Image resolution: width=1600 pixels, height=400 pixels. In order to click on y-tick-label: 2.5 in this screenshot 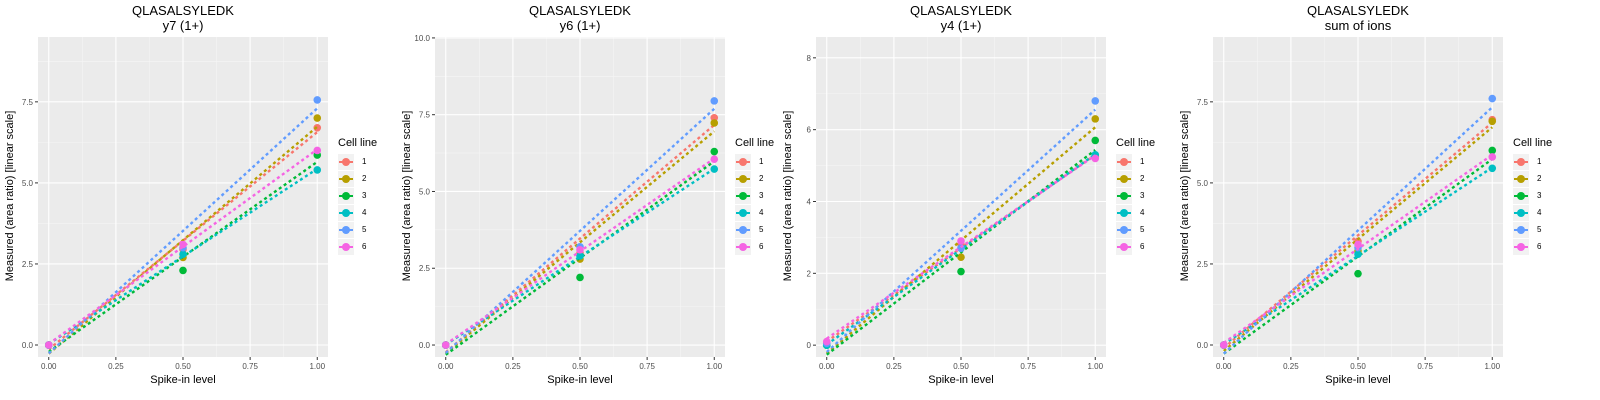, I will do `click(1203, 264)`.